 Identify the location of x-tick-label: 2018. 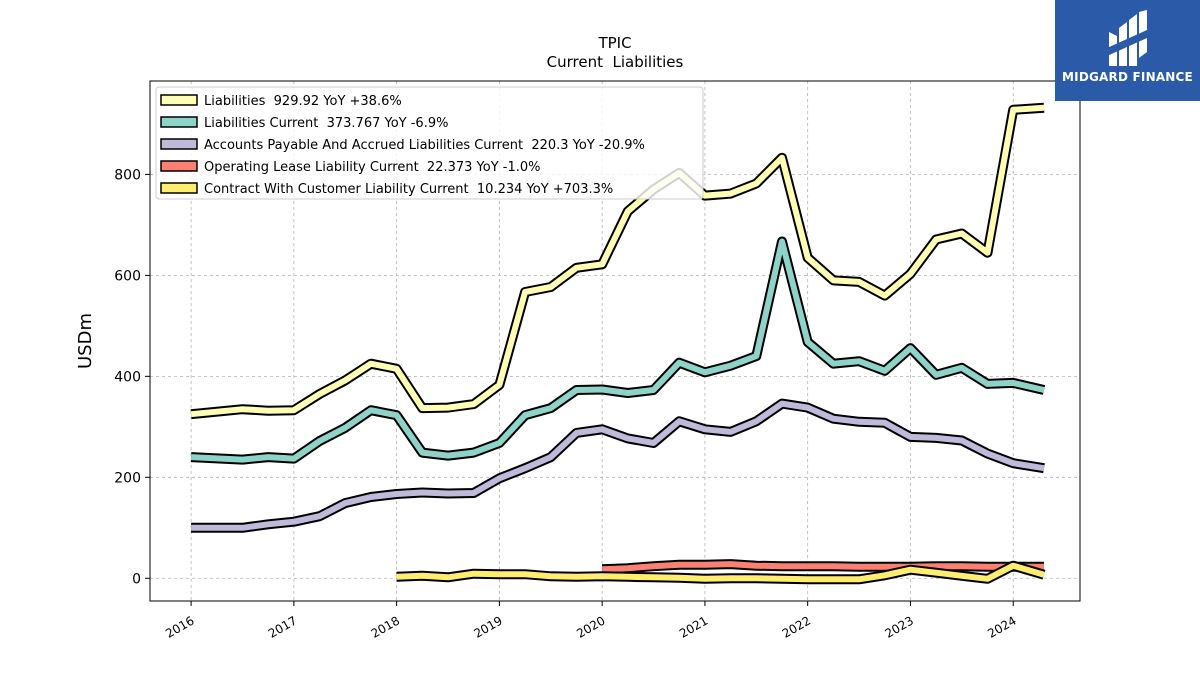
(385, 626).